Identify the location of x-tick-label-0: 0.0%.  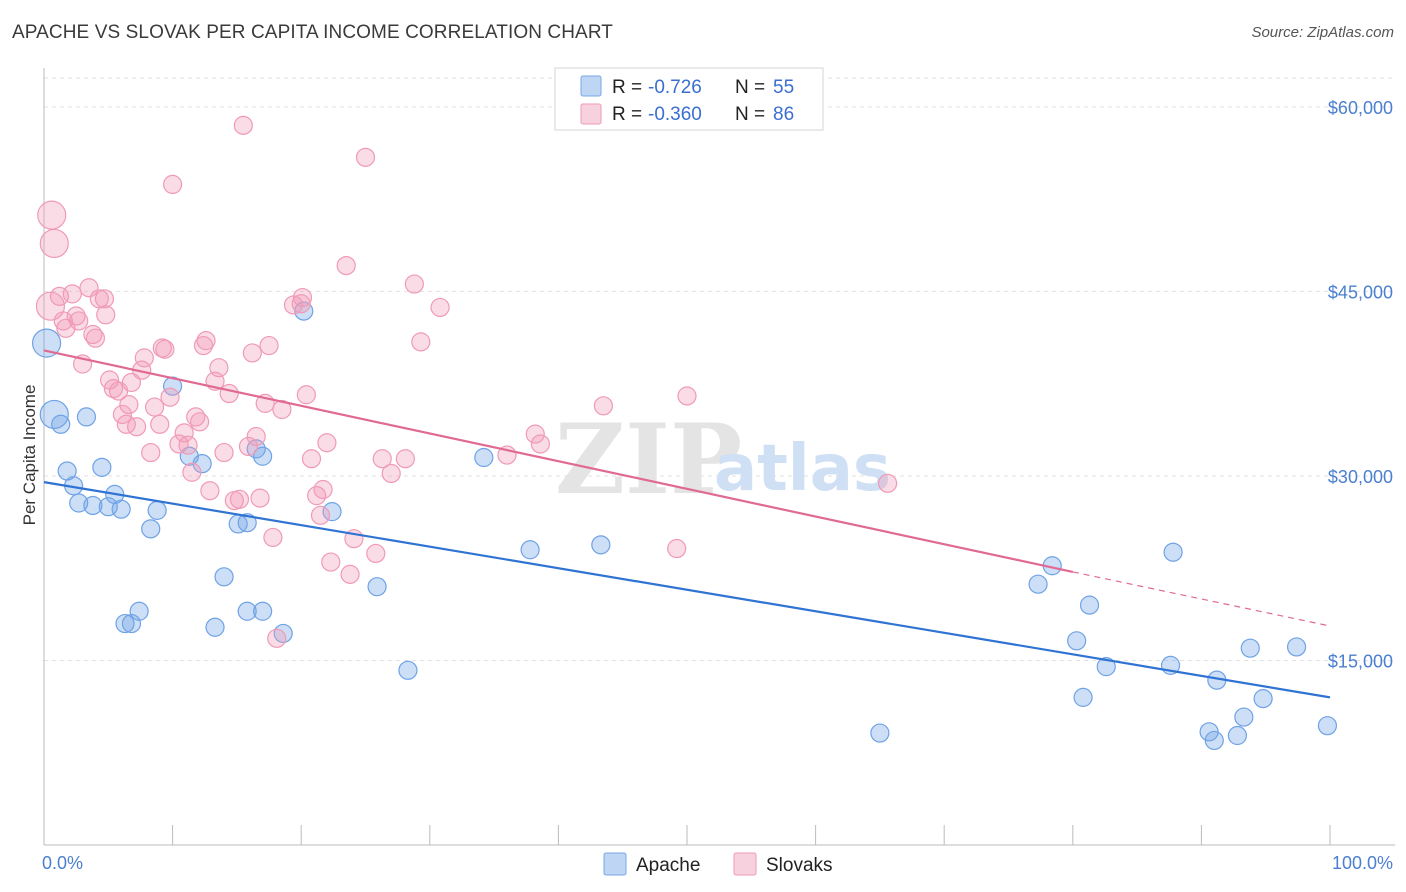
(62, 863).